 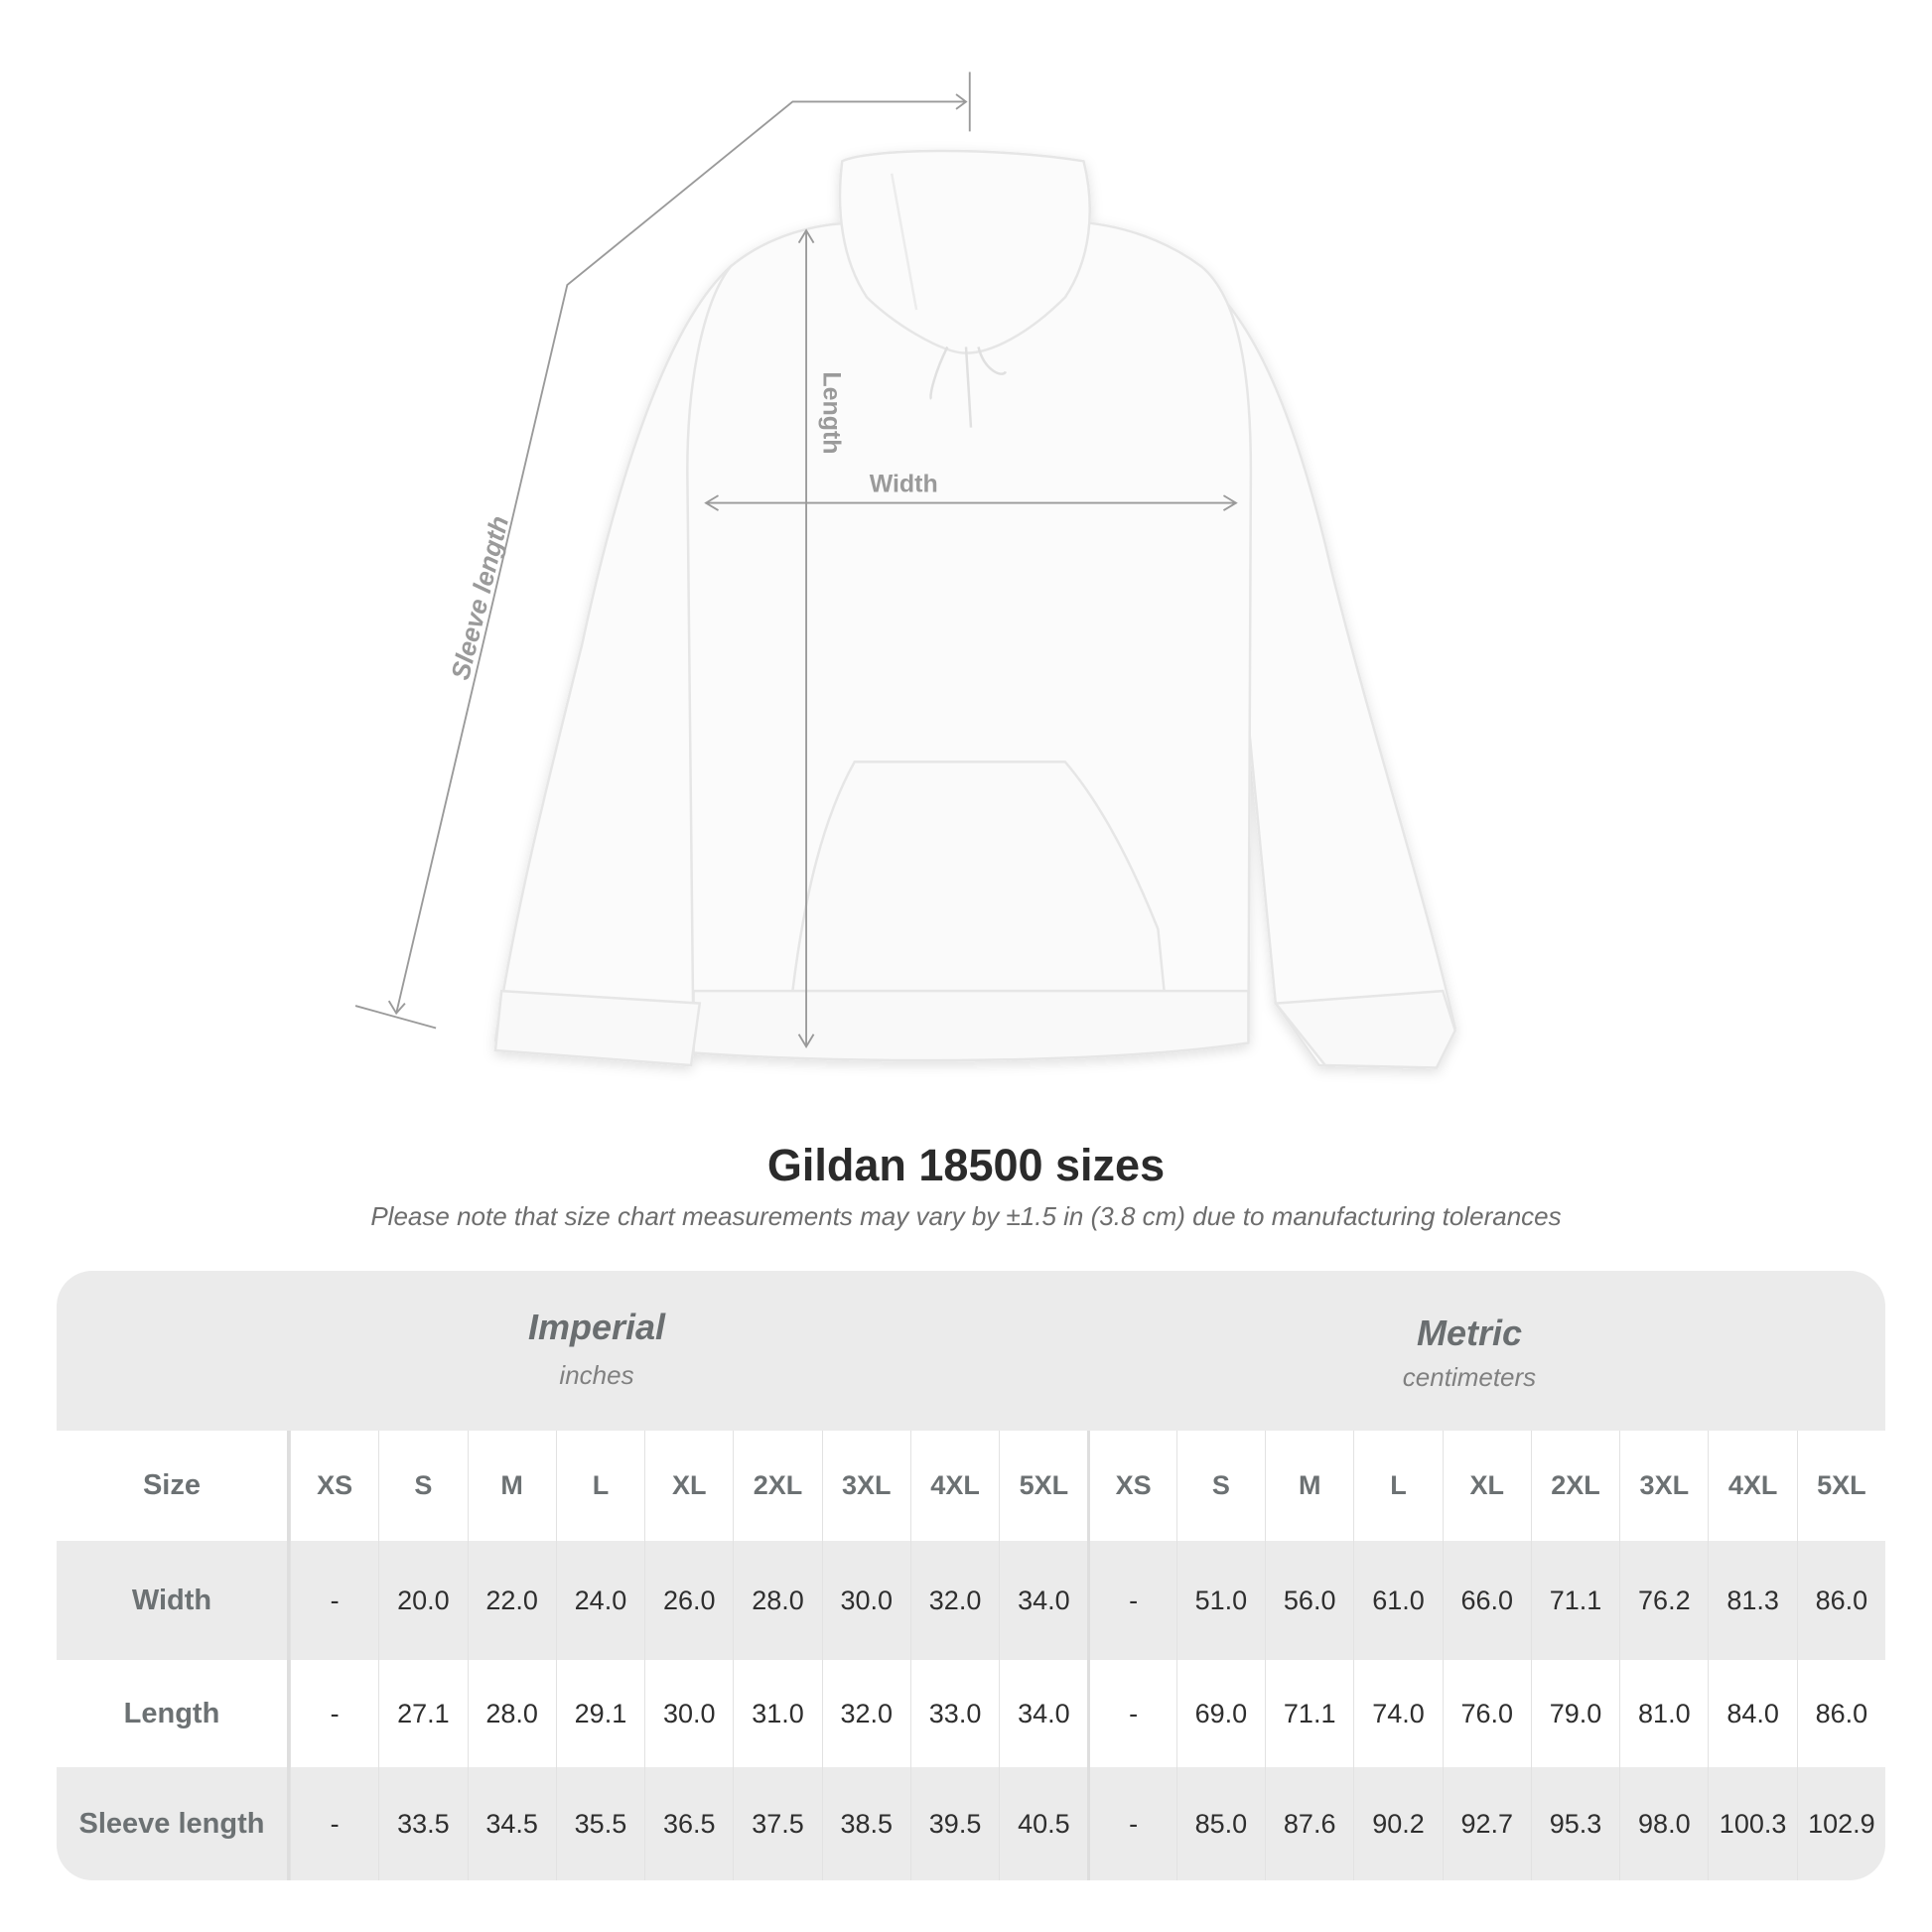 I want to click on metric-value-cell: 79.0, so click(x=1575, y=1714).